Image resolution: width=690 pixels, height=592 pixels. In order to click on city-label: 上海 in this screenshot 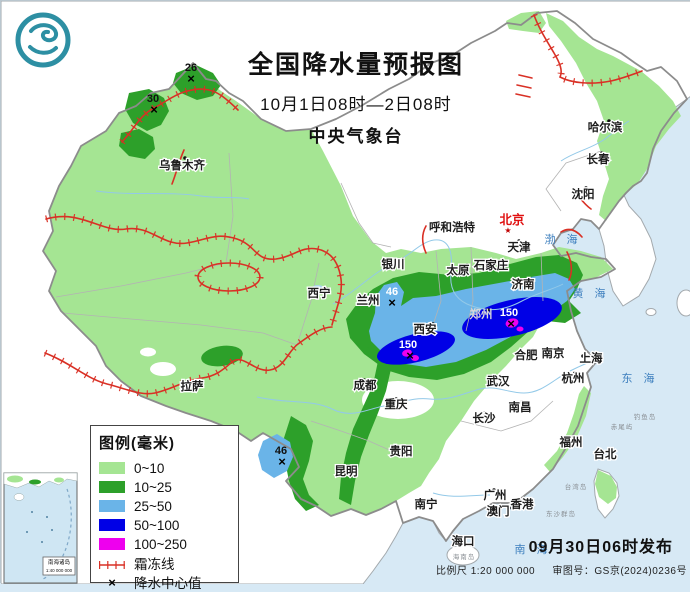, I will do `click(591, 358)`.